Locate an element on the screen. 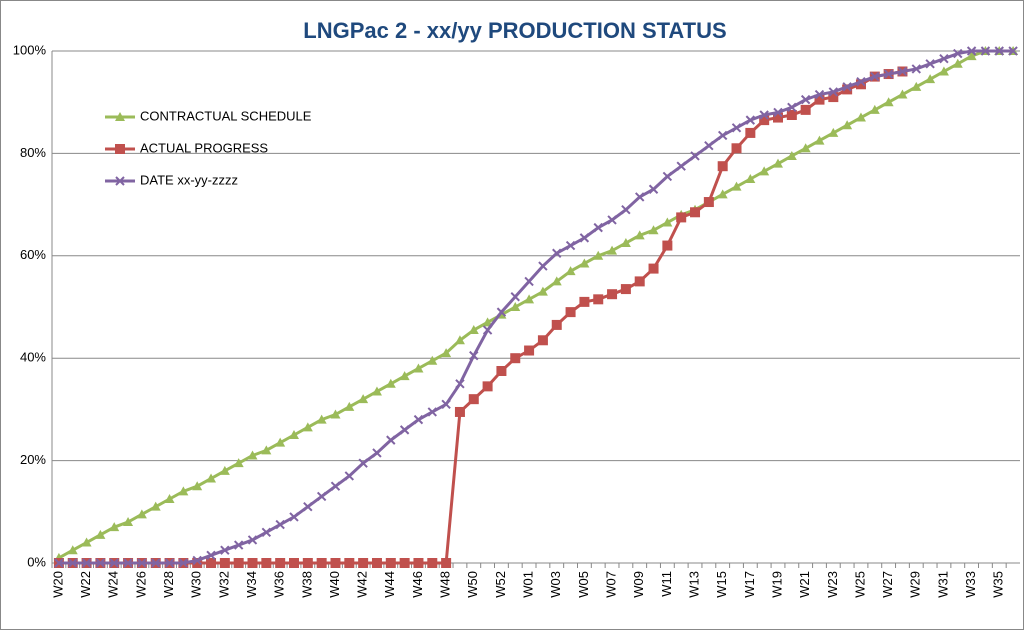 The image size is (1024, 630). x-tick-label: W34 is located at coordinates (251, 584).